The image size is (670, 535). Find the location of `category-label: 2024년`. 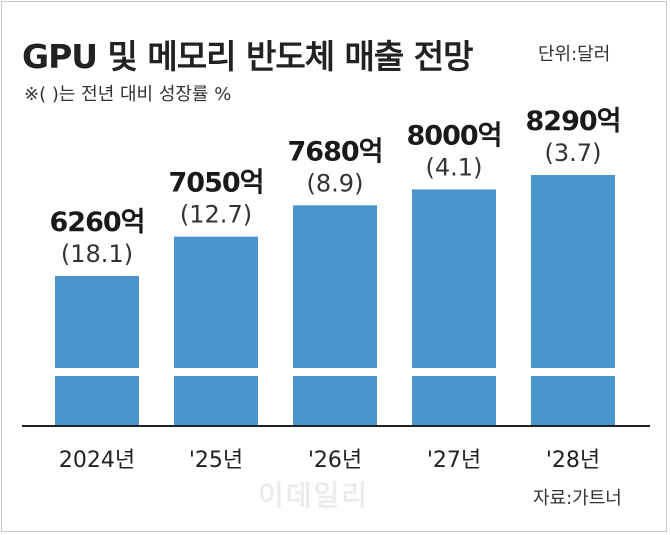

category-label: 2024년 is located at coordinates (97, 460).